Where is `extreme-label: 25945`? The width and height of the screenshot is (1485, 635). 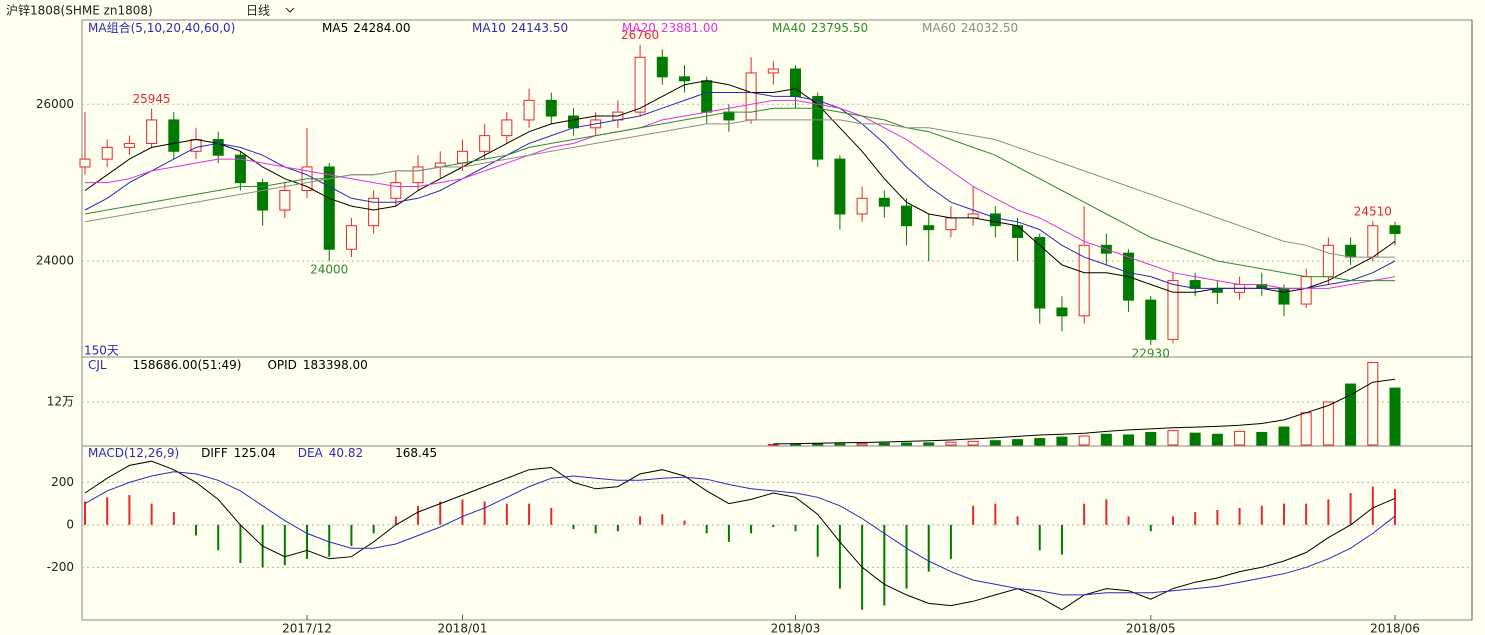
extreme-label: 25945 is located at coordinates (152, 99).